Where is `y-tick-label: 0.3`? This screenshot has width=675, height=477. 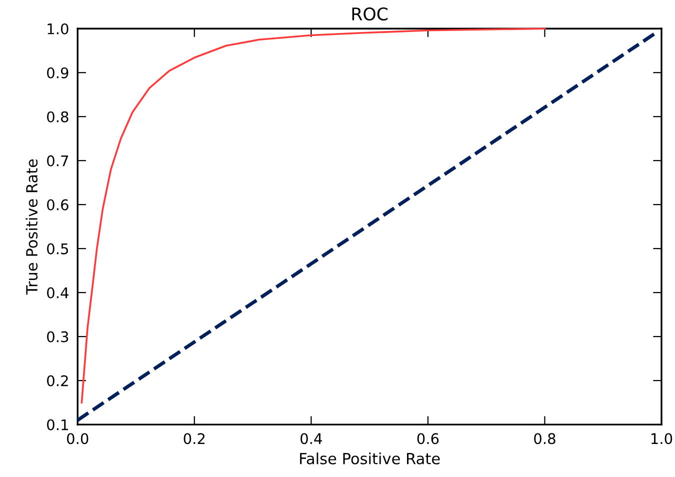 y-tick-label: 0.3 is located at coordinates (57, 336).